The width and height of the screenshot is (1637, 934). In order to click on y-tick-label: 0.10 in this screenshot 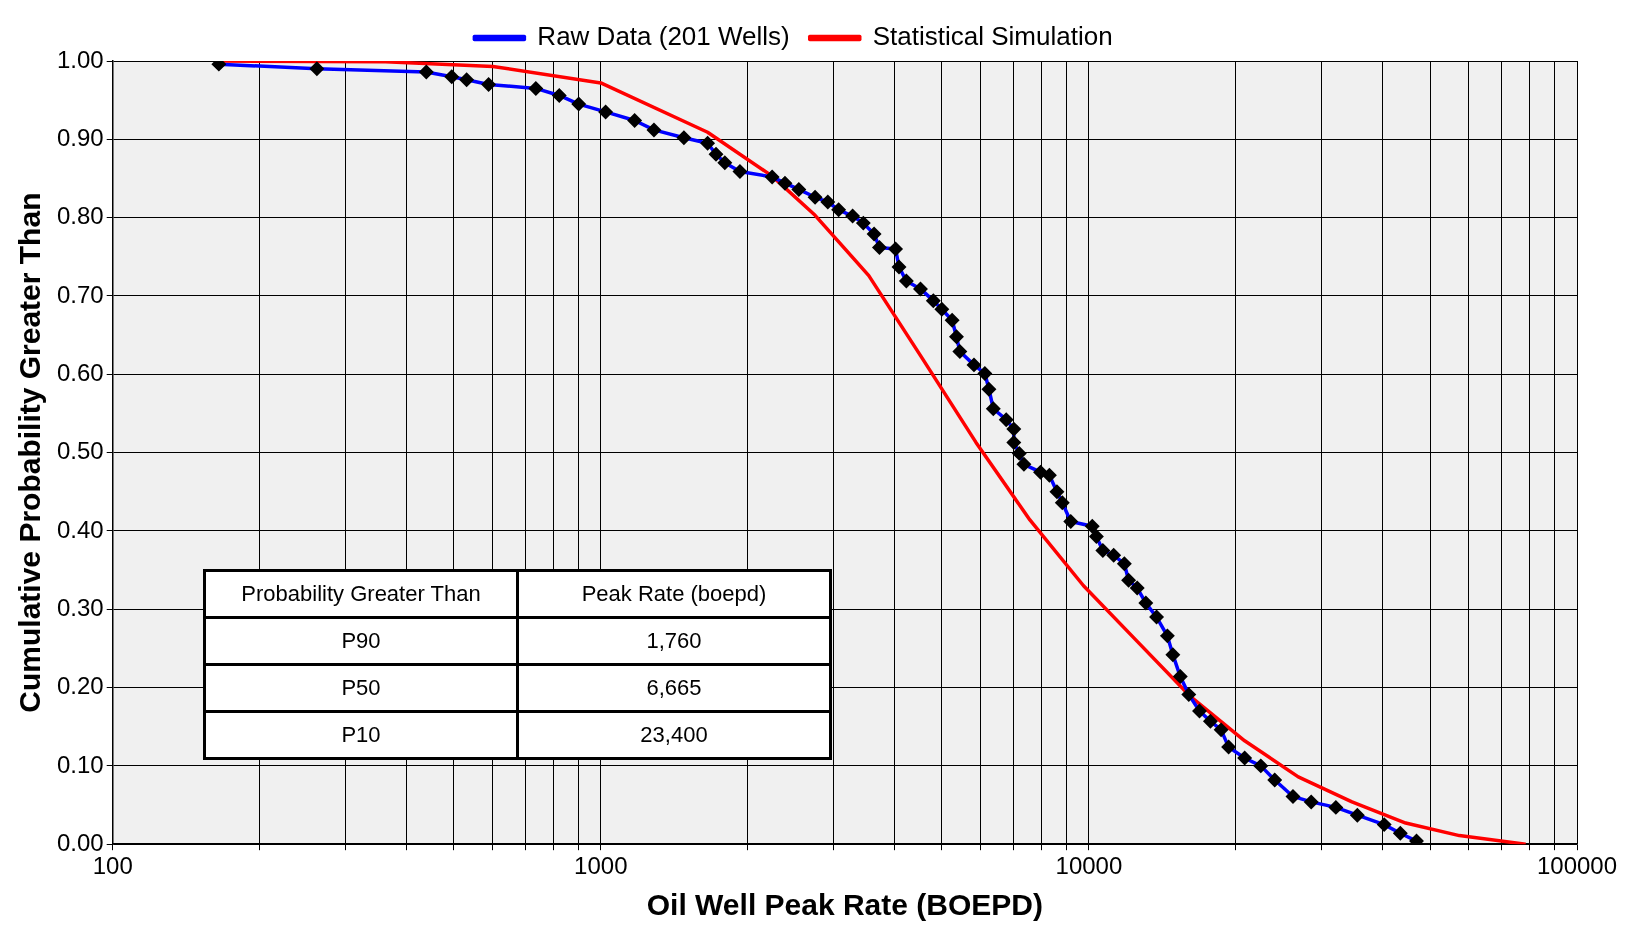, I will do `click(80, 764)`.